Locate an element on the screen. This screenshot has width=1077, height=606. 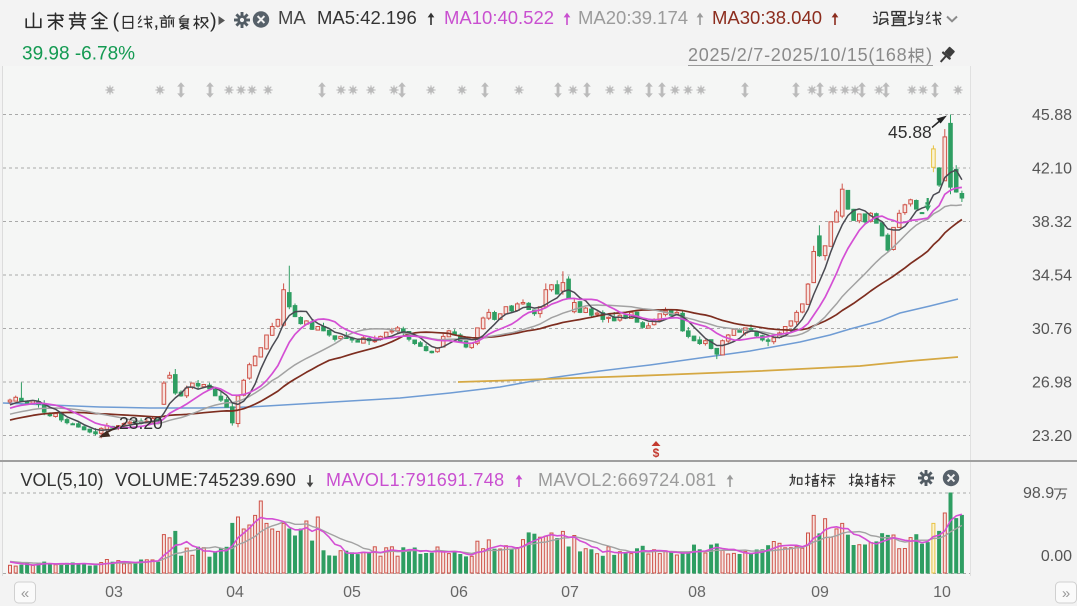
svg-text: MAVOL1:791691.748 is located at coordinates (415, 480).